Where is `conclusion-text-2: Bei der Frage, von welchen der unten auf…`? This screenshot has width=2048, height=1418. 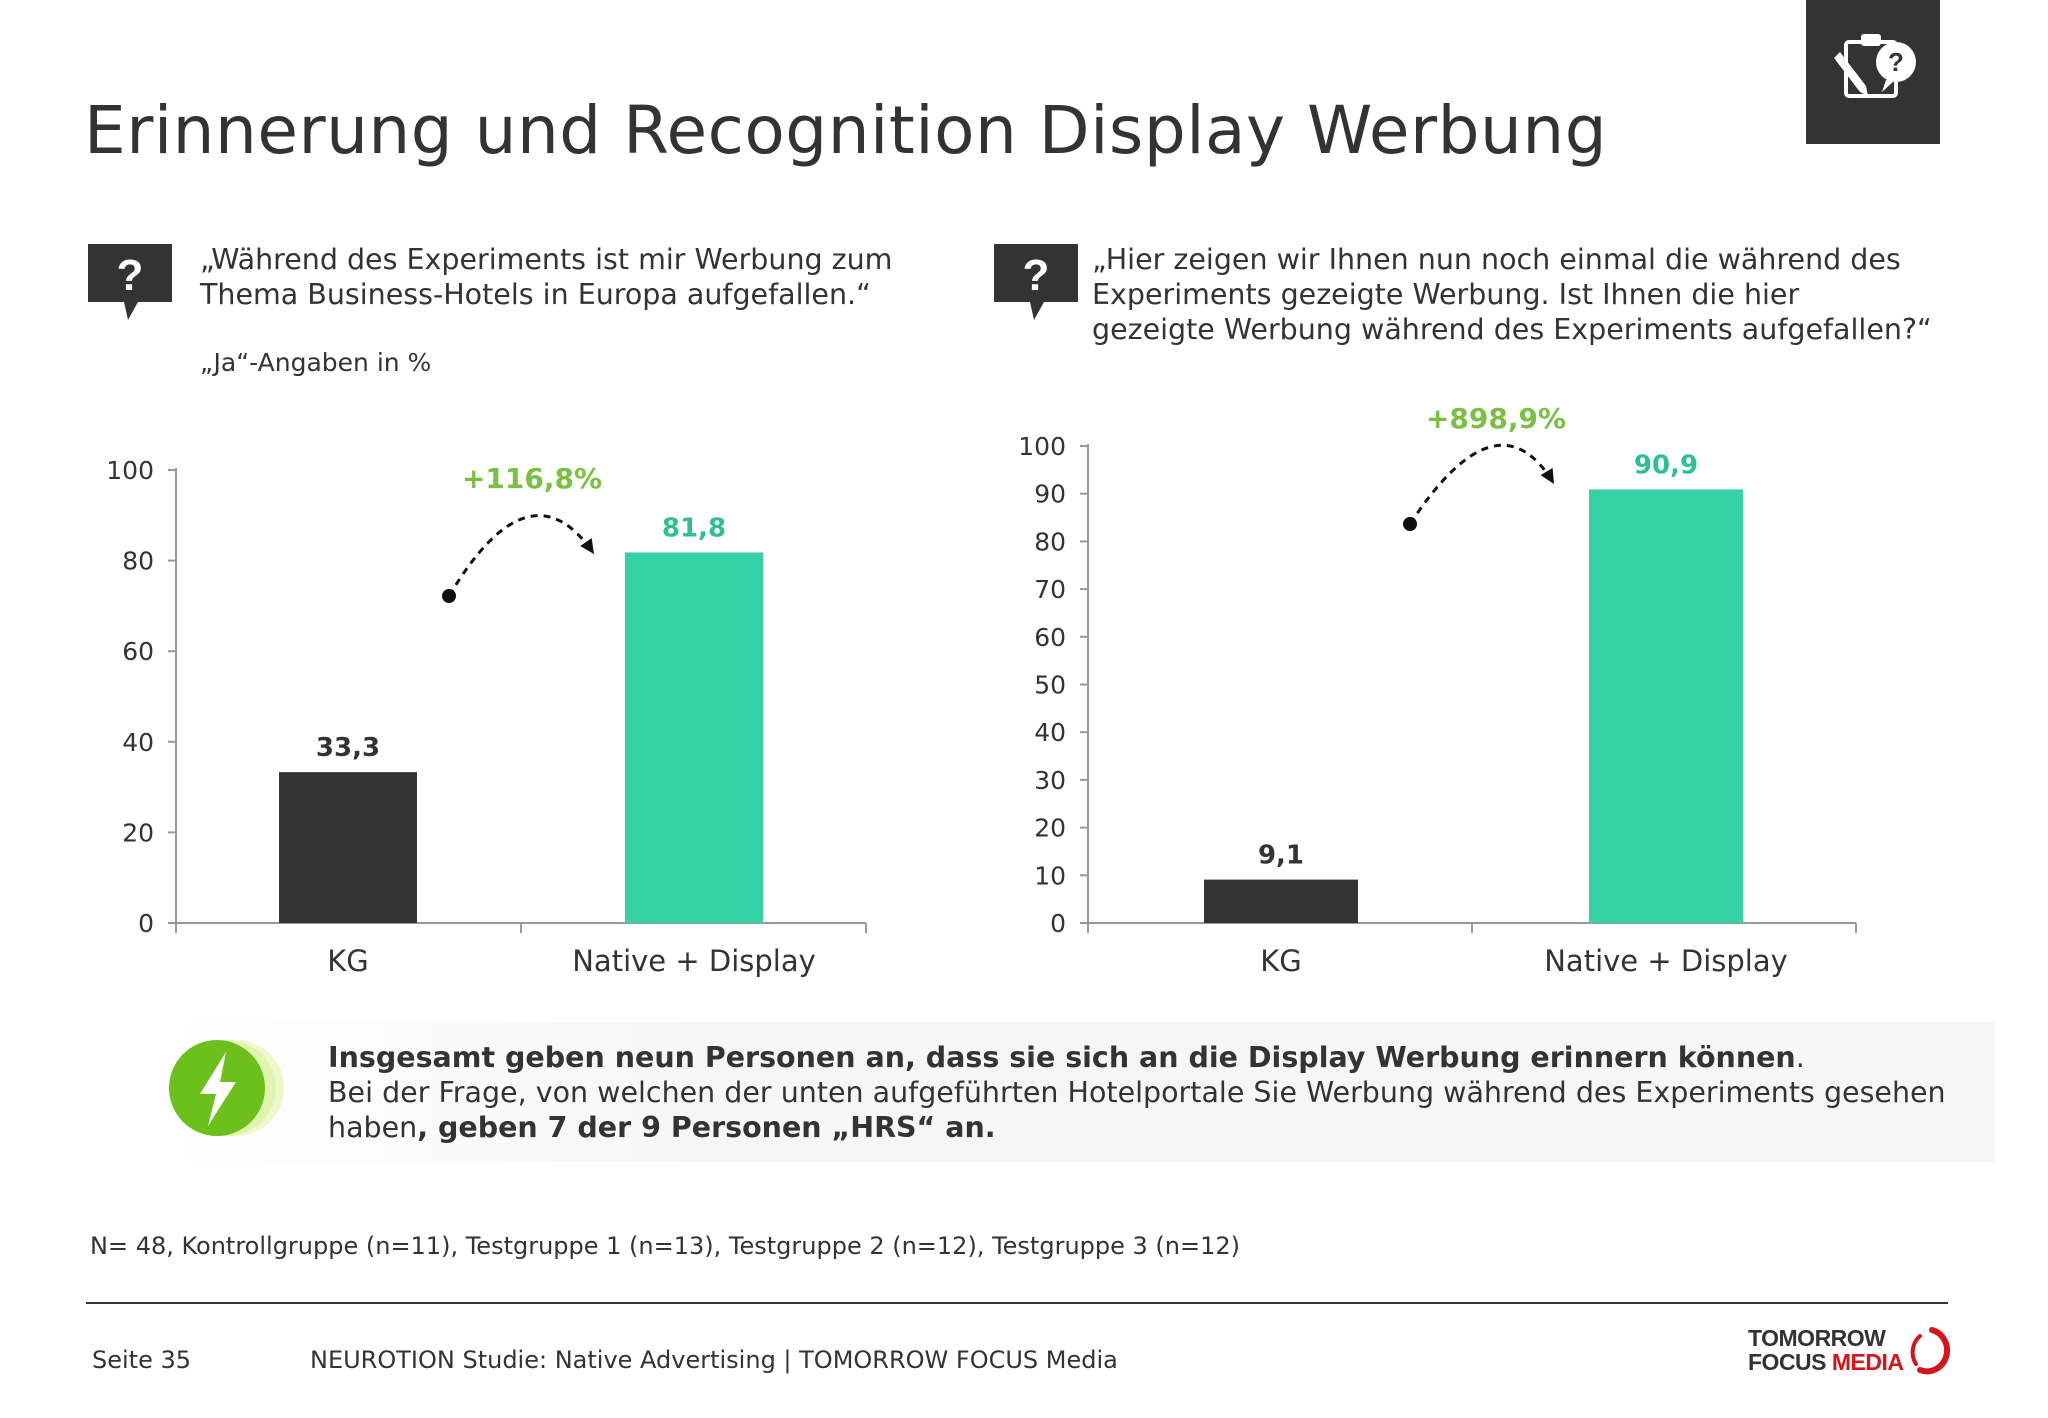
conclusion-text-2: Bei der Frage, von welchen der unten auf… is located at coordinates (1137, 1110).